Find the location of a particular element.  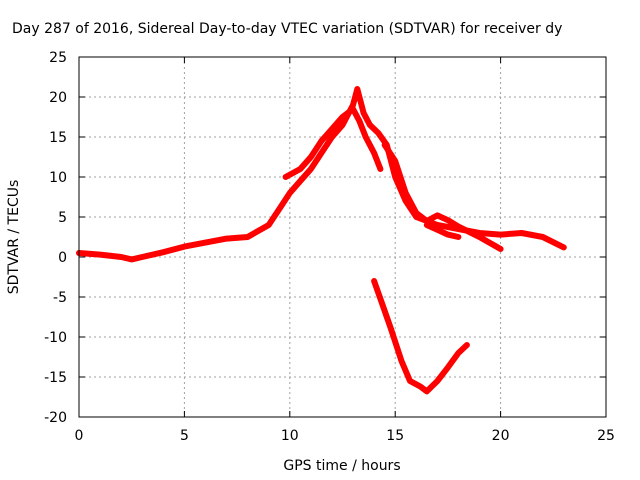

y-tick-label: -20 is located at coordinates (55, 418).